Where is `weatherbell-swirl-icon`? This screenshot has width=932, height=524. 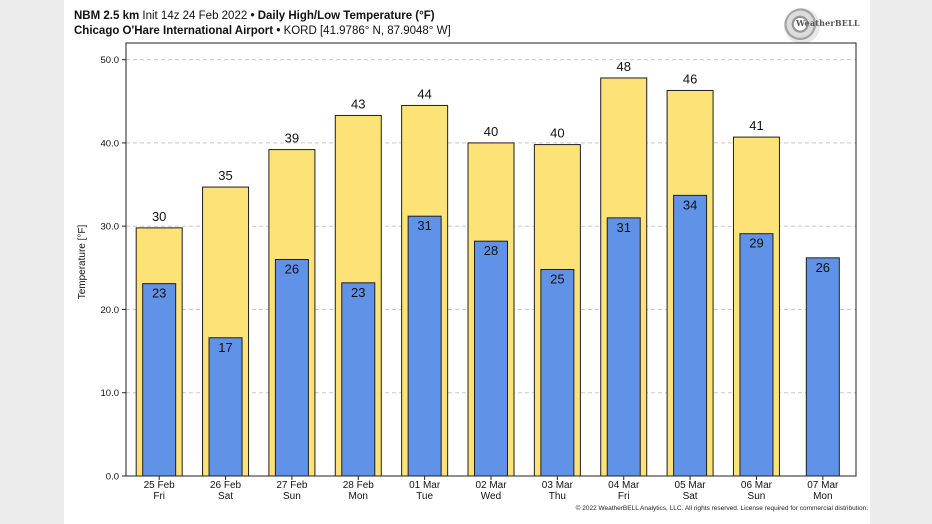 weatherbell-swirl-icon is located at coordinates (802, 26).